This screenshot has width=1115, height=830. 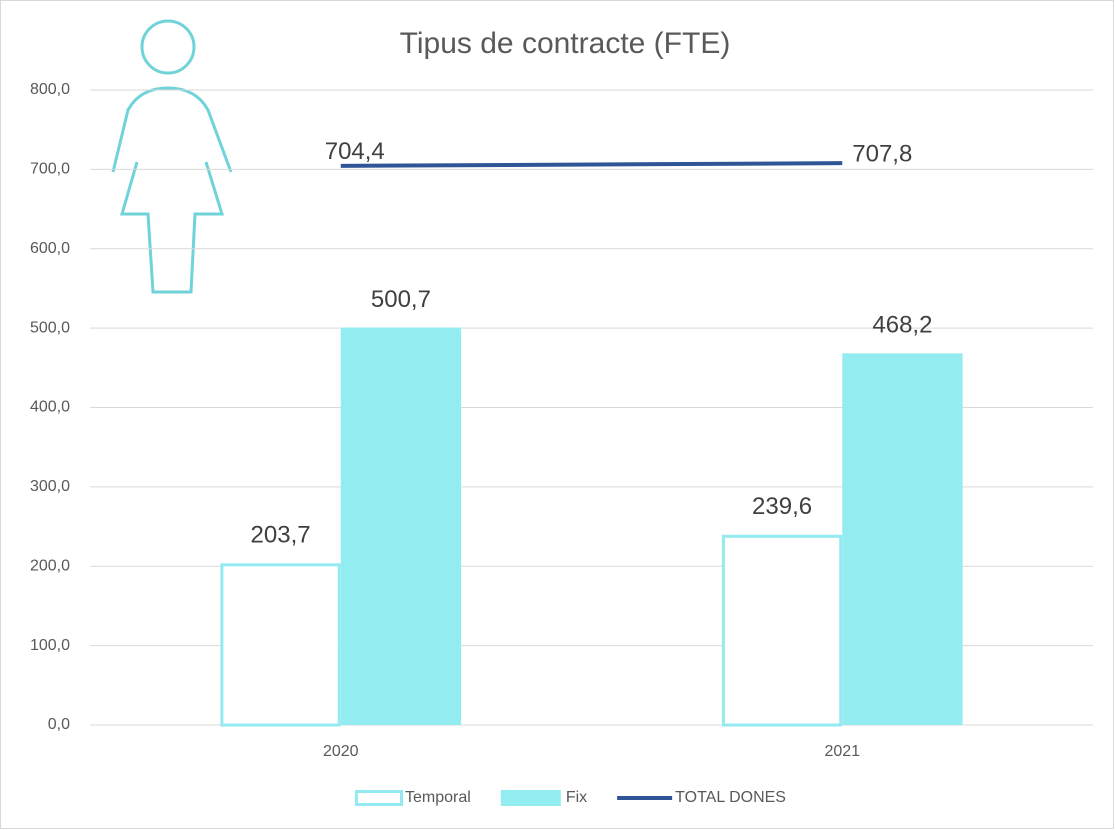 I want to click on y-tick-label: 100,0, so click(x=50, y=645).